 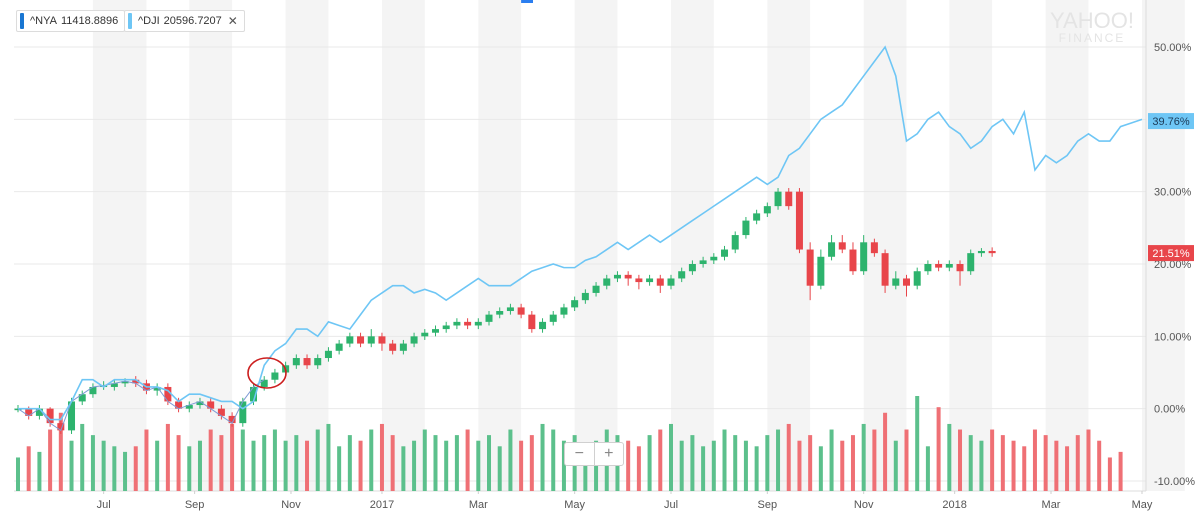 I want to click on ticker-chip-dji: ^DJI 20596.7207 ✕, so click(x=184, y=21).